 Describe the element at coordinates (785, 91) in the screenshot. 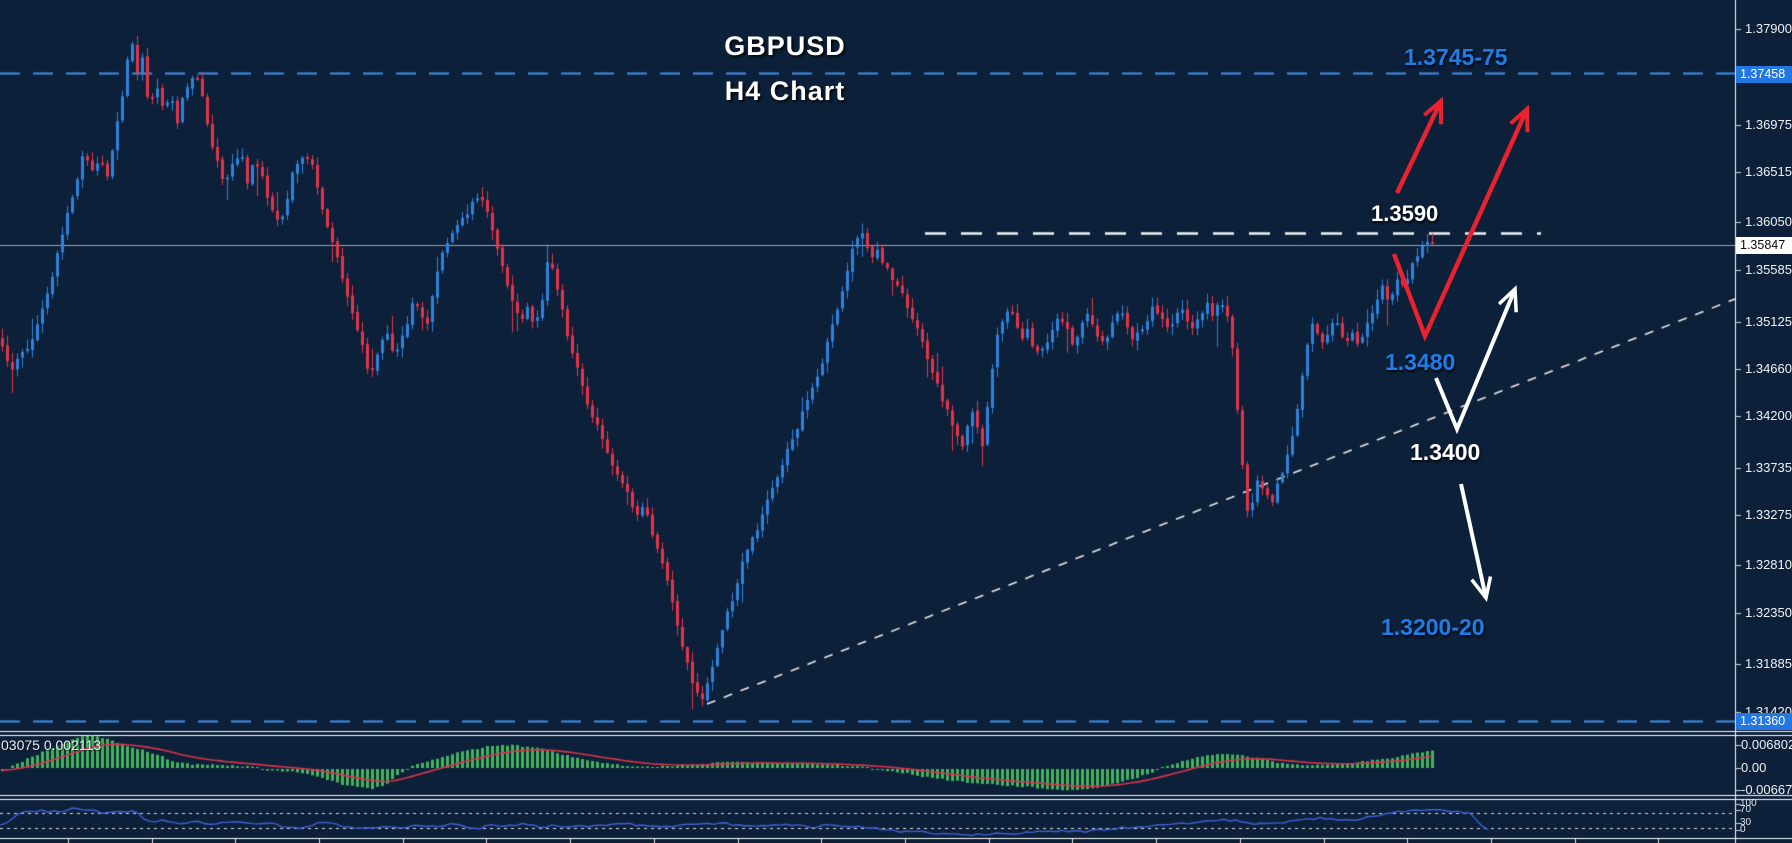

I see `chart-title-timeframe: H4 Chart` at that location.